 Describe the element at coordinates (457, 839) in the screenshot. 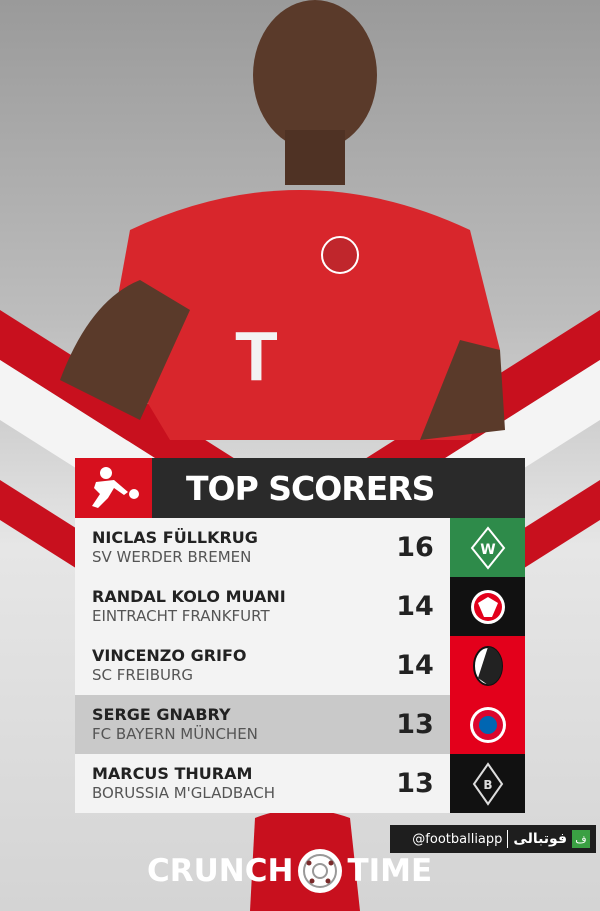

I see `watermark-handle: @footballiapp` at that location.